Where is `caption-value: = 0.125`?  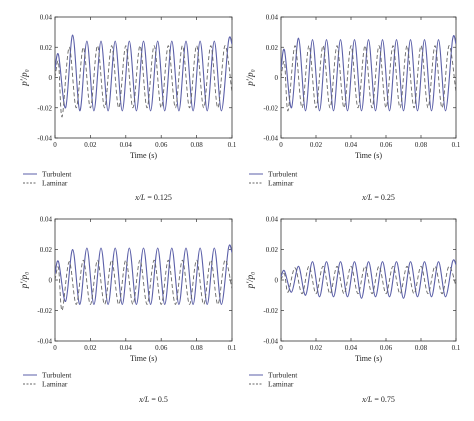
caption-value: = 0.125 is located at coordinates (158, 197).